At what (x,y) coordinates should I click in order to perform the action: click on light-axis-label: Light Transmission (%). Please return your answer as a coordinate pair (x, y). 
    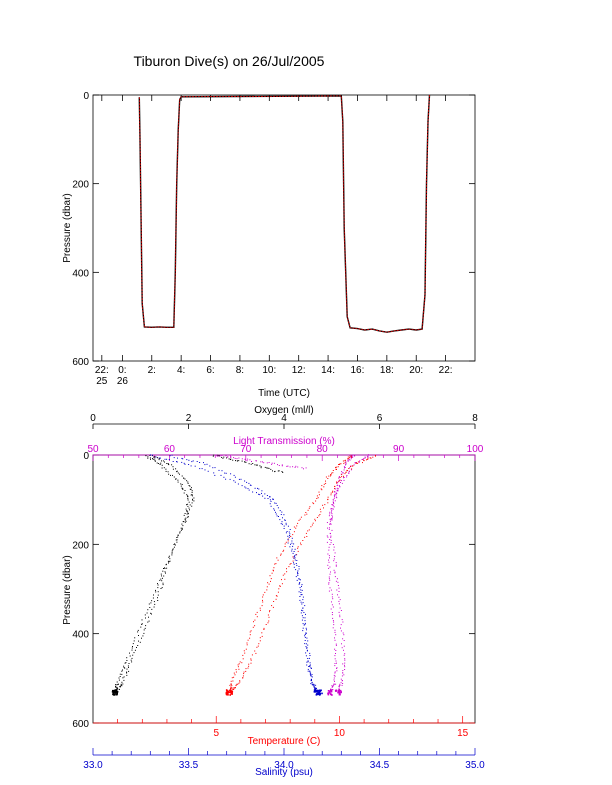
    Looking at the image, I should click on (284, 441).